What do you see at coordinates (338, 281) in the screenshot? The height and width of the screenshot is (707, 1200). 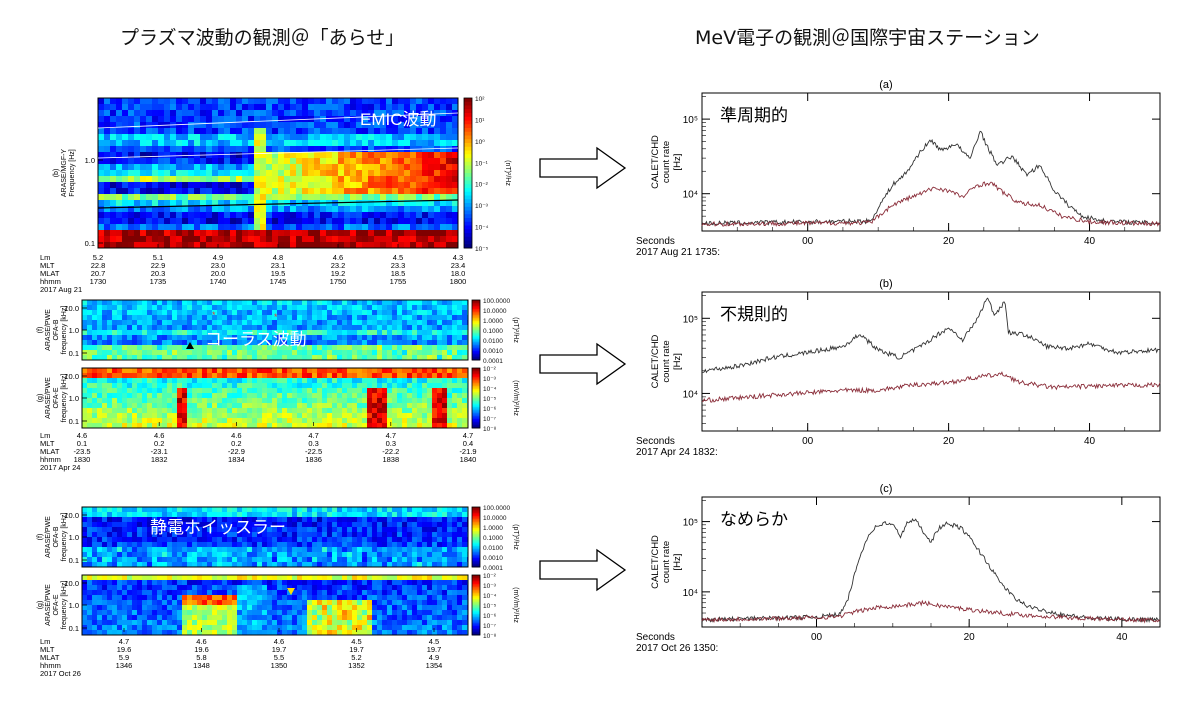 I see `ephemeris-value: 1750` at bounding box center [338, 281].